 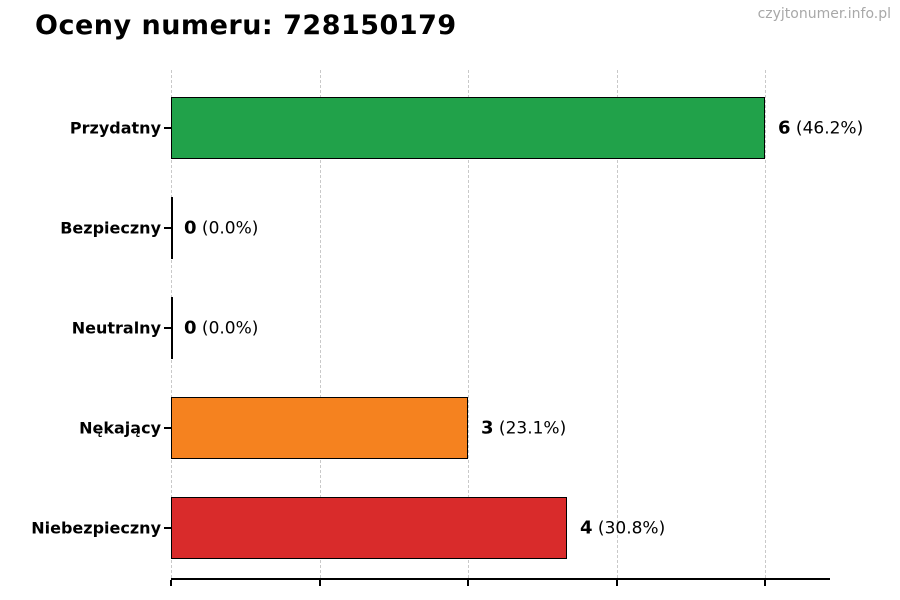 I want to click on category-label: Nękający, so click(x=120, y=428).